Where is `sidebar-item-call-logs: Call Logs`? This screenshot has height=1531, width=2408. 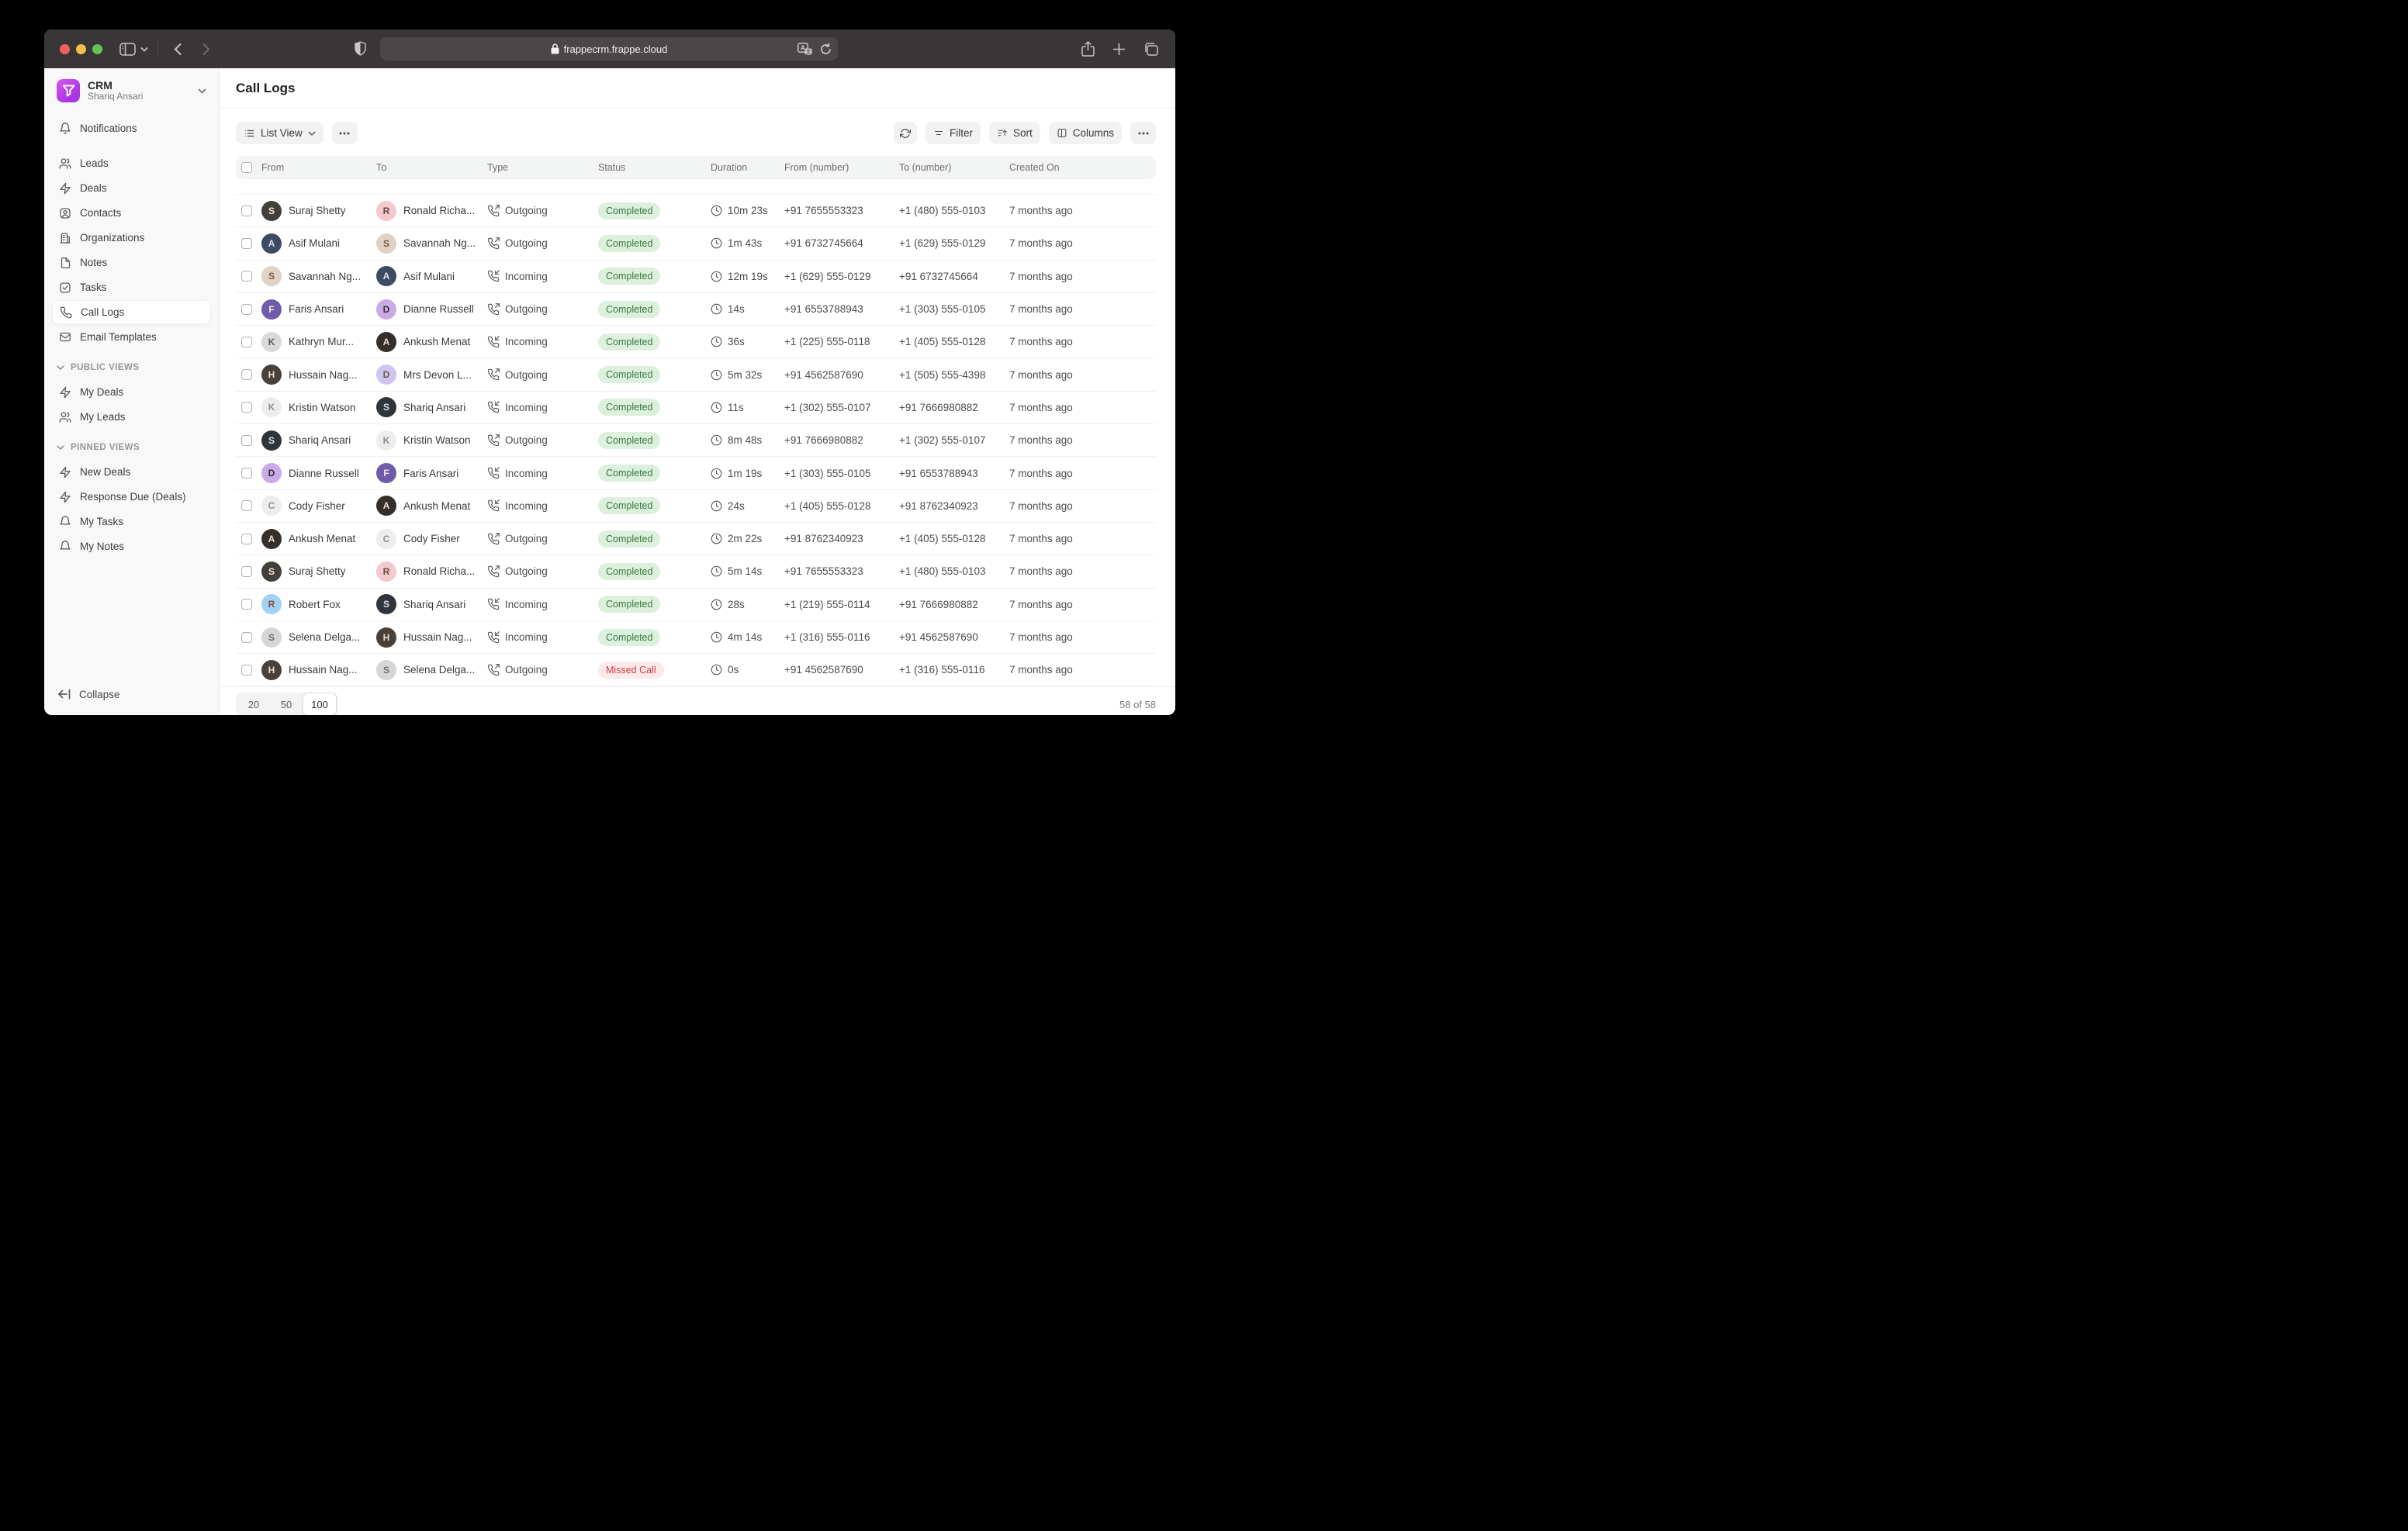
sidebar-item-call-logs: Call Logs is located at coordinates (131, 312).